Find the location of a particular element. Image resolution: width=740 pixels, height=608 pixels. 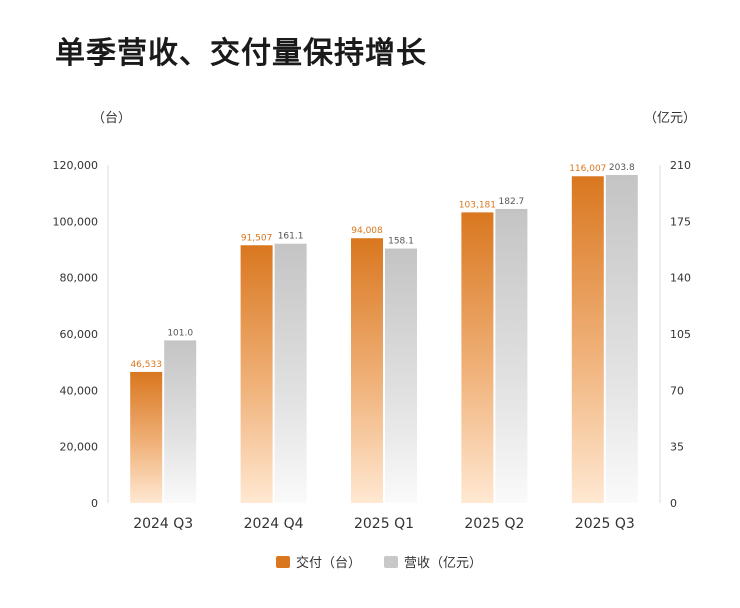

x-tick-label: 2024 Q4 is located at coordinates (274, 524).